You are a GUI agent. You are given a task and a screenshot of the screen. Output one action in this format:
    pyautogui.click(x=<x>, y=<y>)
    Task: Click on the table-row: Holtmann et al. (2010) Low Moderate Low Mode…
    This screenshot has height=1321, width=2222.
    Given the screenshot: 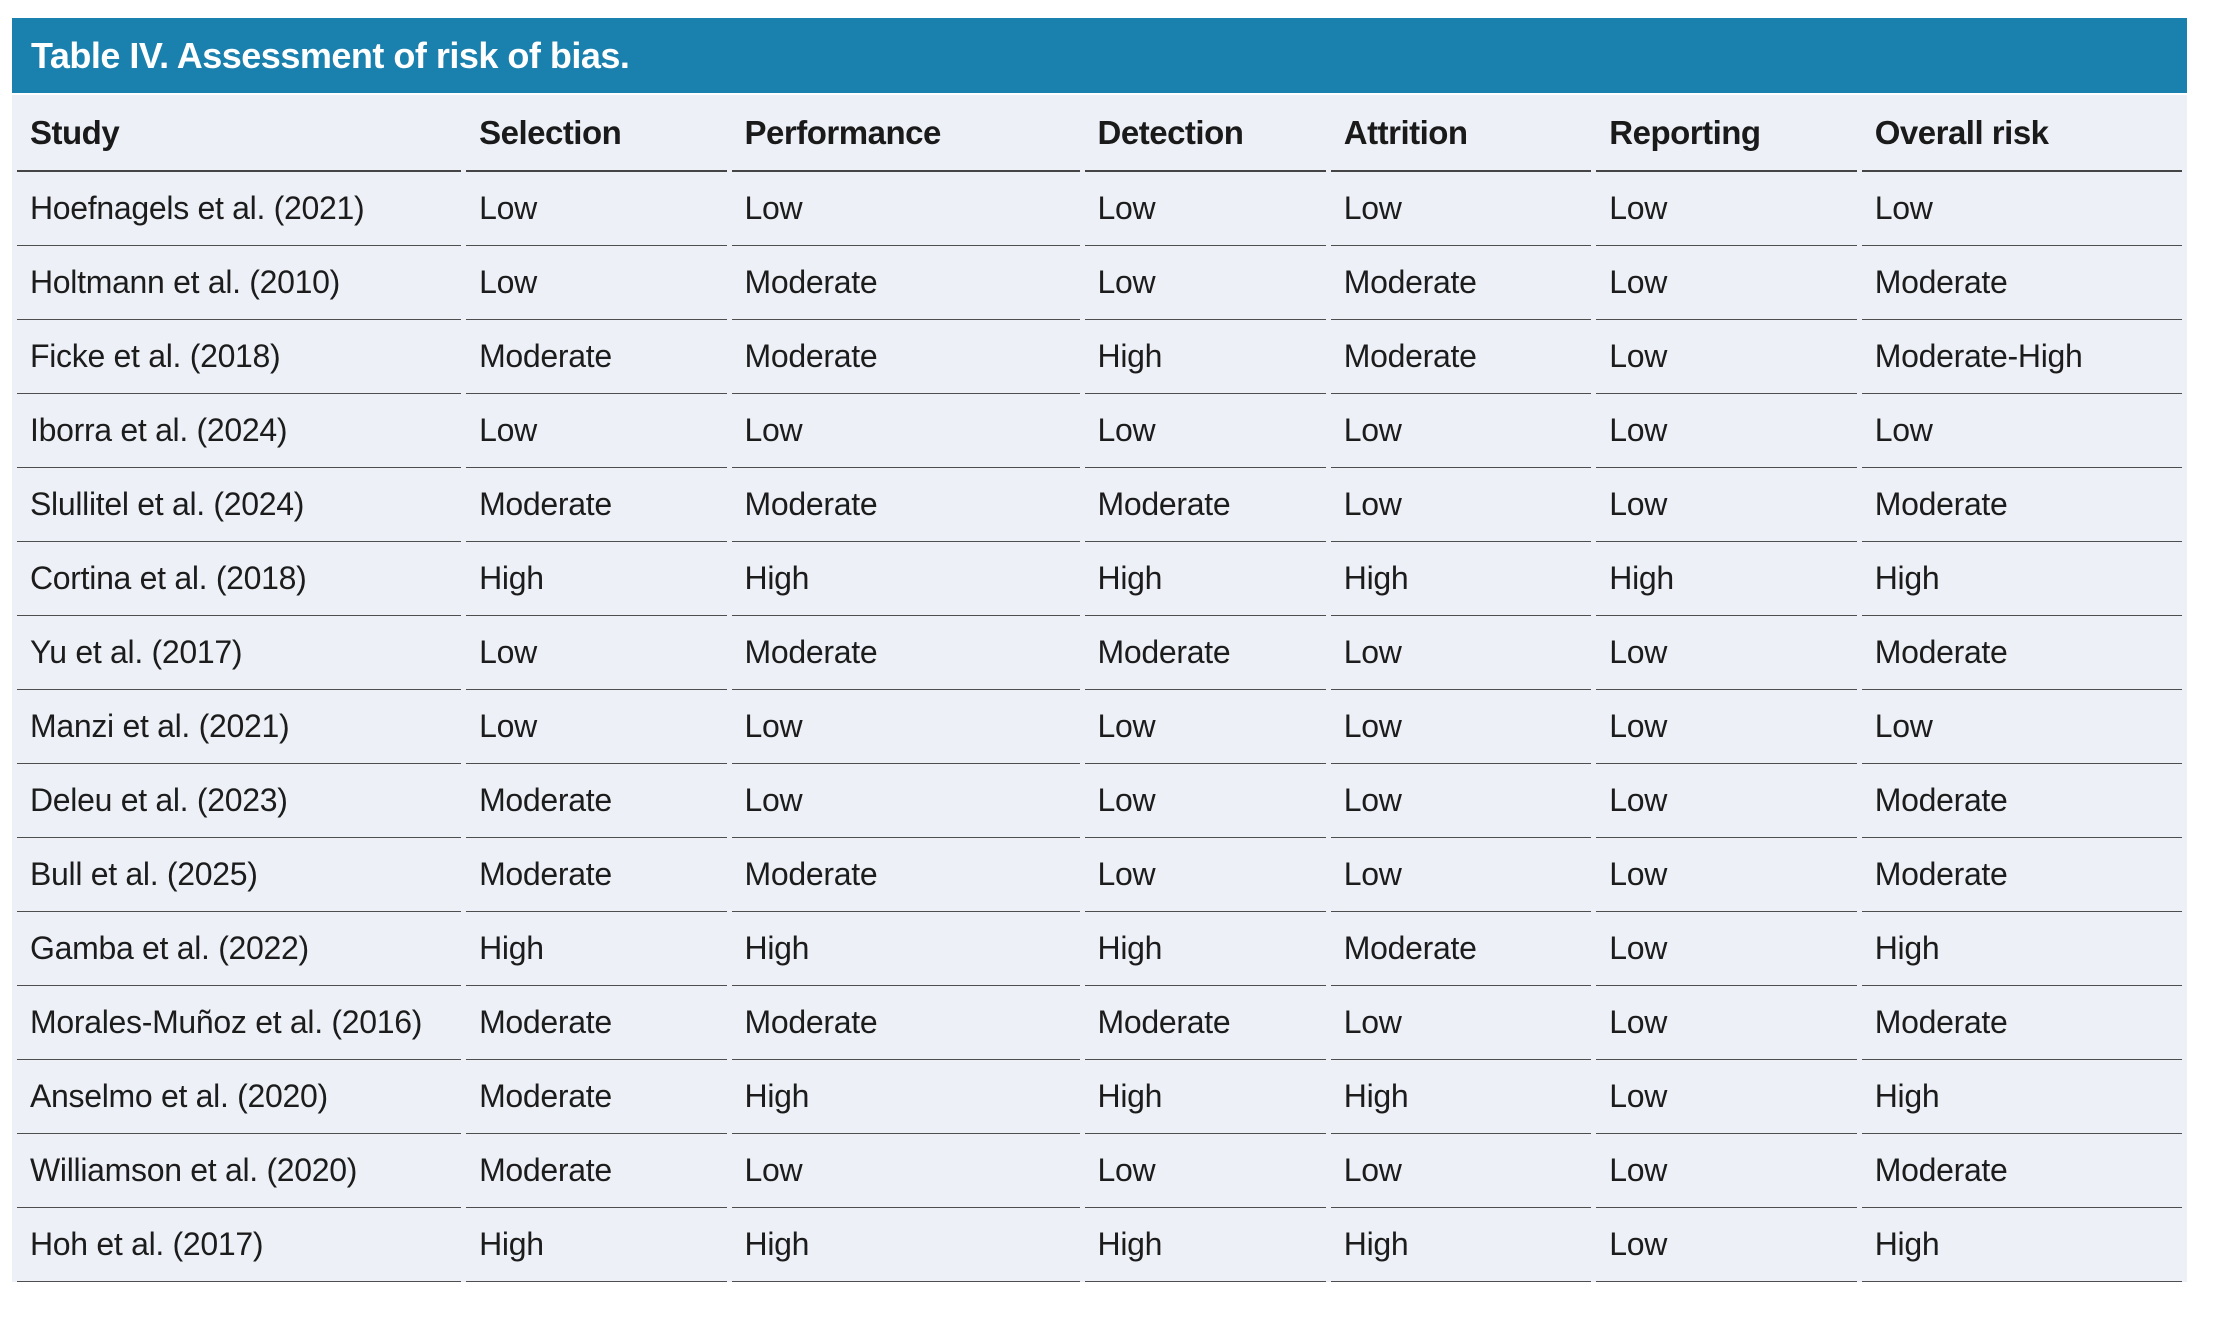 What is the action you would take?
    pyautogui.click(x=1099, y=283)
    